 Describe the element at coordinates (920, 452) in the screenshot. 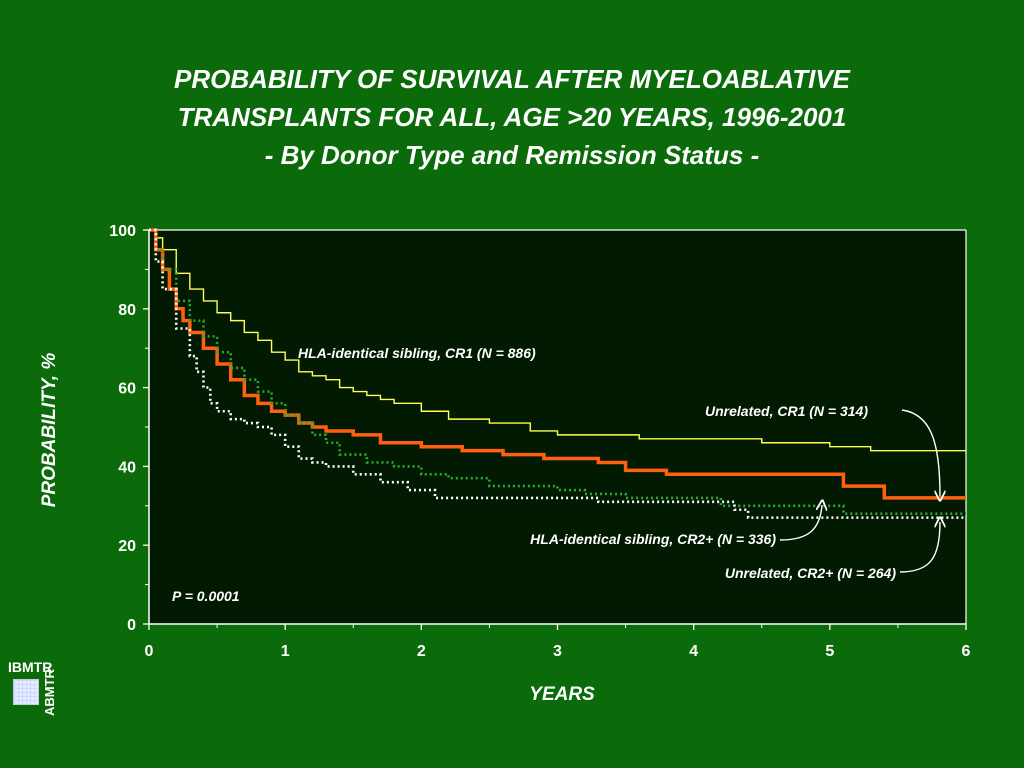

I see `arrow-unrelated-cr1` at that location.